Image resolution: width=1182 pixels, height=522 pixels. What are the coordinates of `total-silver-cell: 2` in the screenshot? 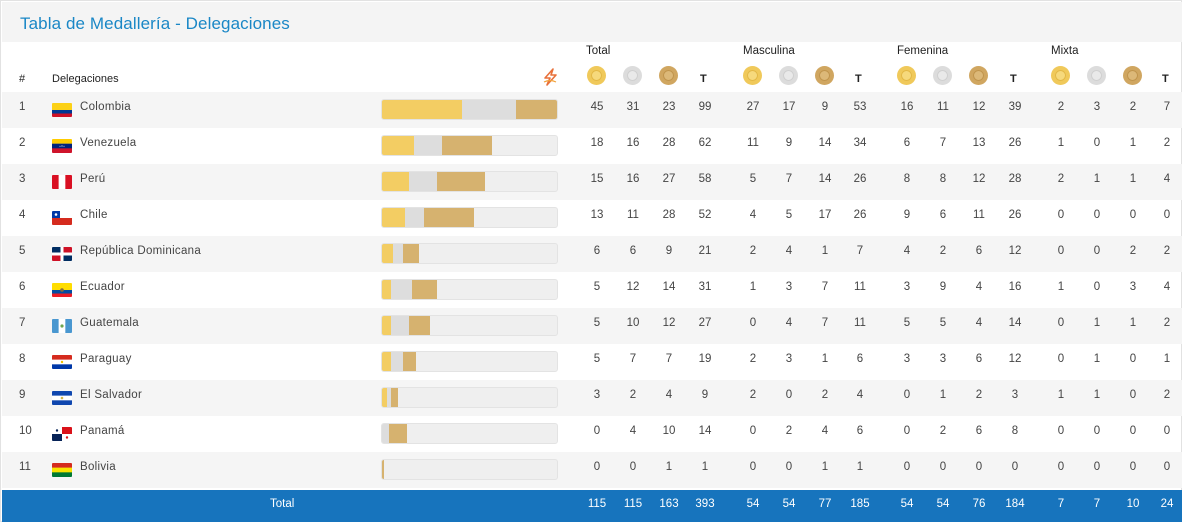 It's located at (633, 395).